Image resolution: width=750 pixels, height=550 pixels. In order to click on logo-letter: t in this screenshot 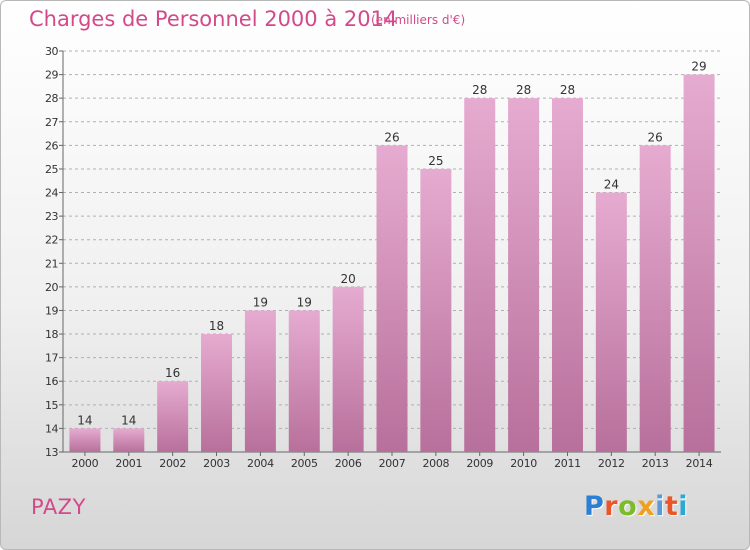, I will do `click(671, 506)`.